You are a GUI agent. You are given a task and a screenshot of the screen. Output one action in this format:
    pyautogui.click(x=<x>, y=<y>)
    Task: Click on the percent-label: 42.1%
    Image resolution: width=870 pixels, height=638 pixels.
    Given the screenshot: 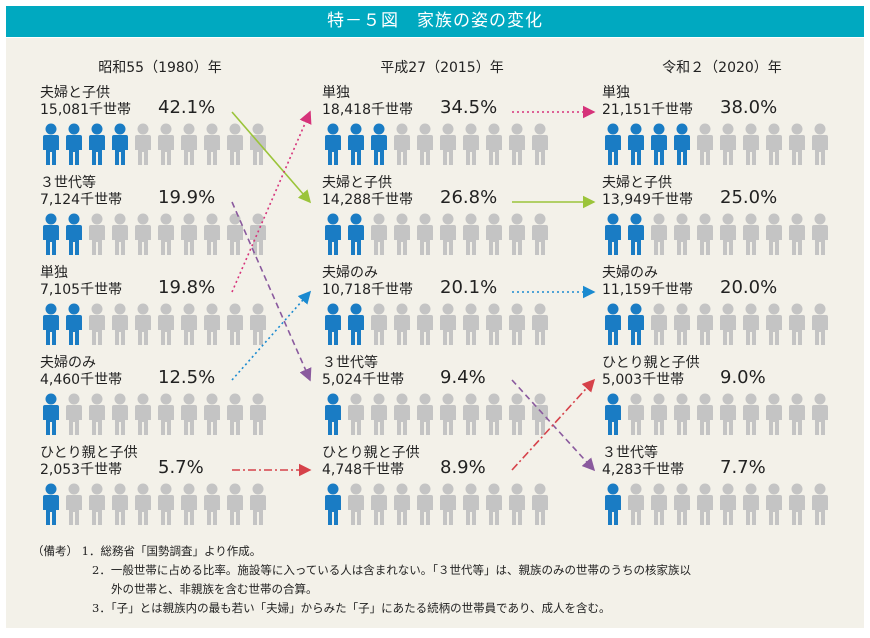 What is the action you would take?
    pyautogui.click(x=187, y=107)
    